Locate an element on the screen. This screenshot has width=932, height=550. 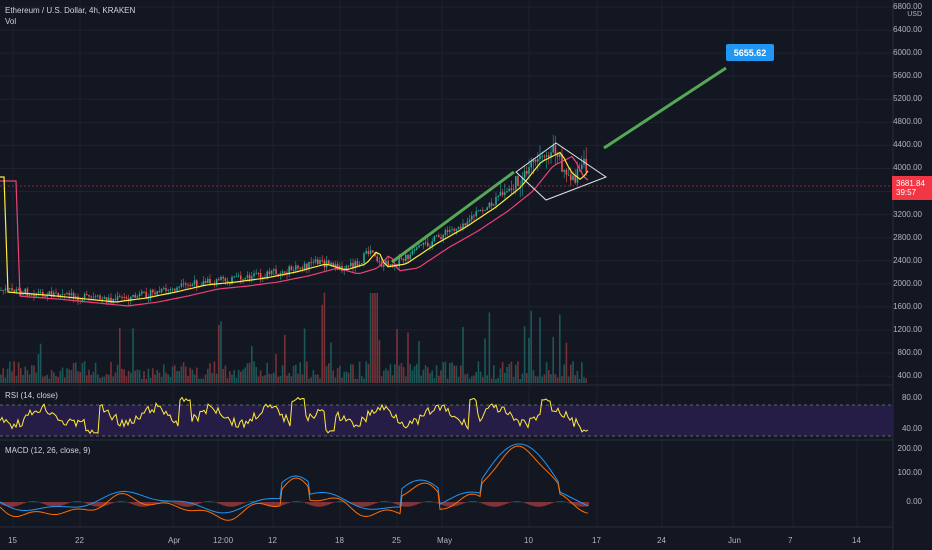
volume-legend: Vol is located at coordinates (11, 21).